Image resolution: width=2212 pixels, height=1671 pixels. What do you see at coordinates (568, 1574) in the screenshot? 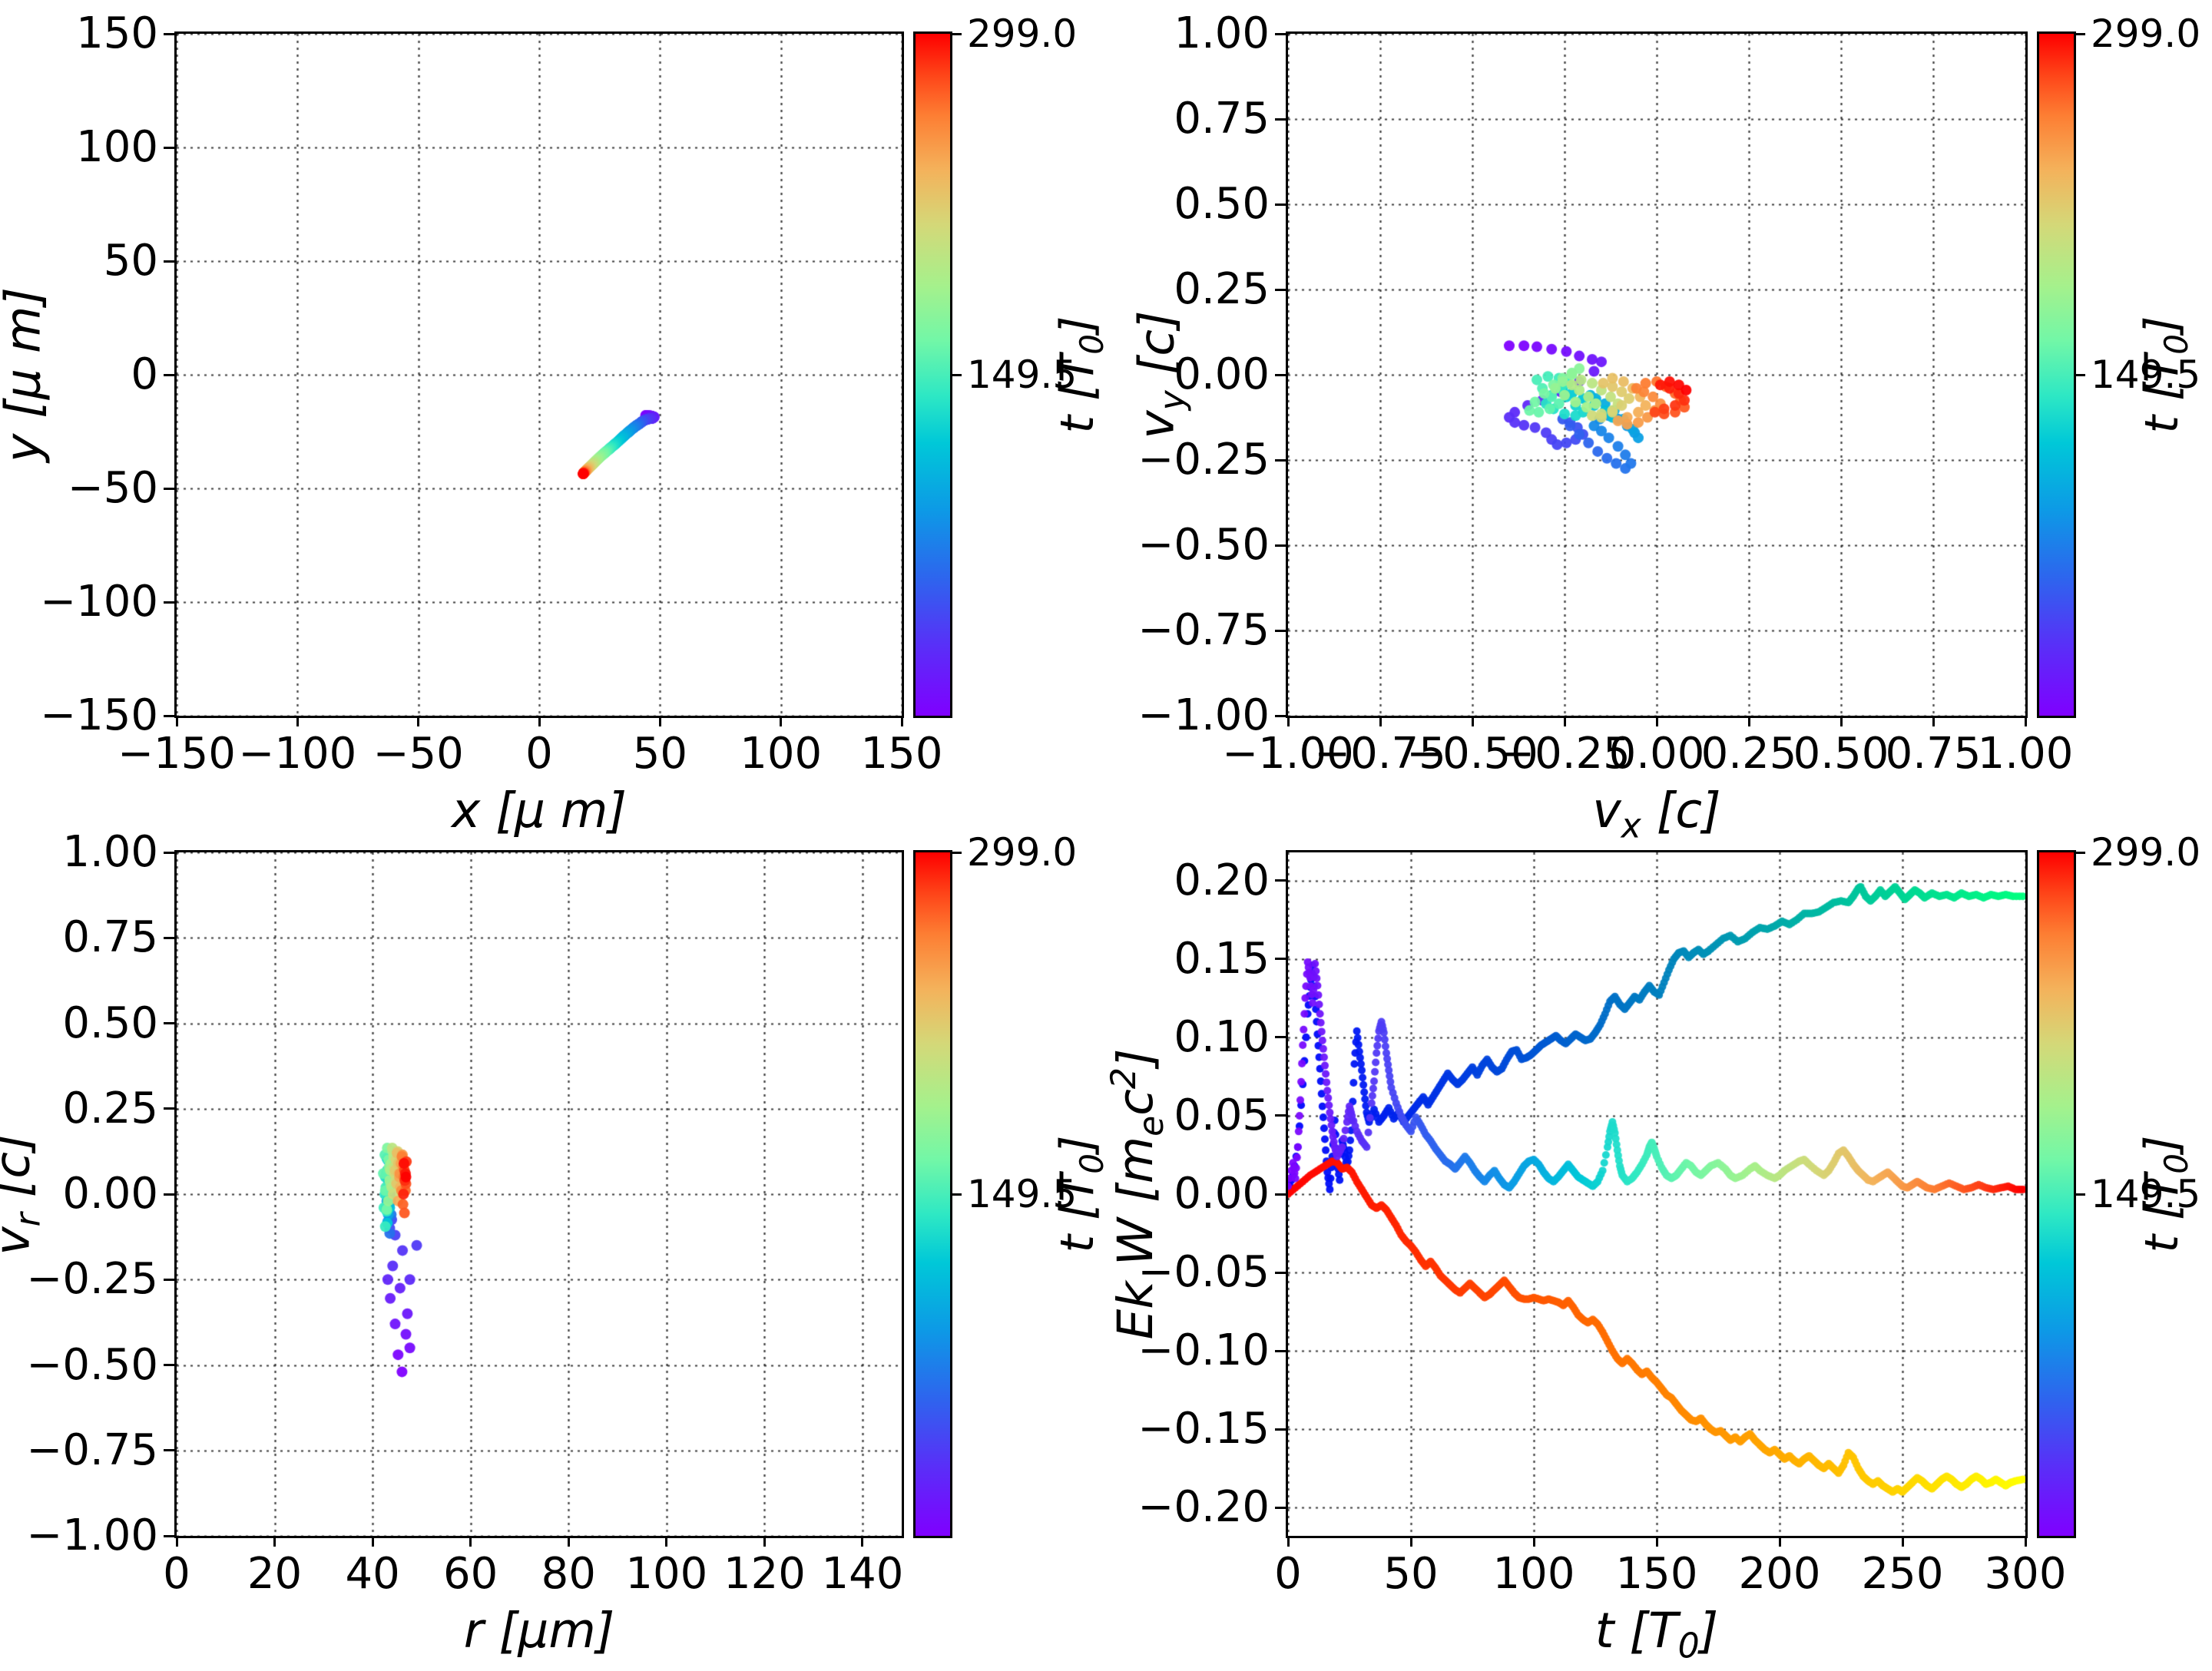
I see `x-tick-label: 80` at bounding box center [568, 1574].